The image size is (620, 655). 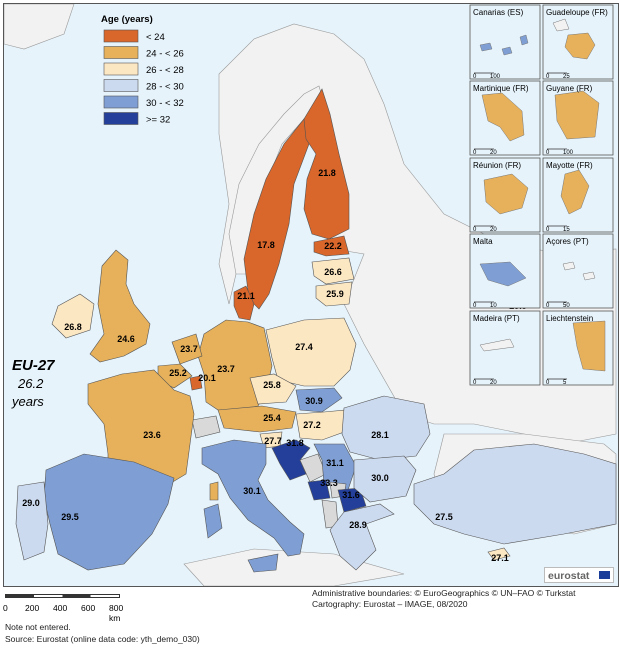 I want to click on country-czechia, so click(x=273, y=389).